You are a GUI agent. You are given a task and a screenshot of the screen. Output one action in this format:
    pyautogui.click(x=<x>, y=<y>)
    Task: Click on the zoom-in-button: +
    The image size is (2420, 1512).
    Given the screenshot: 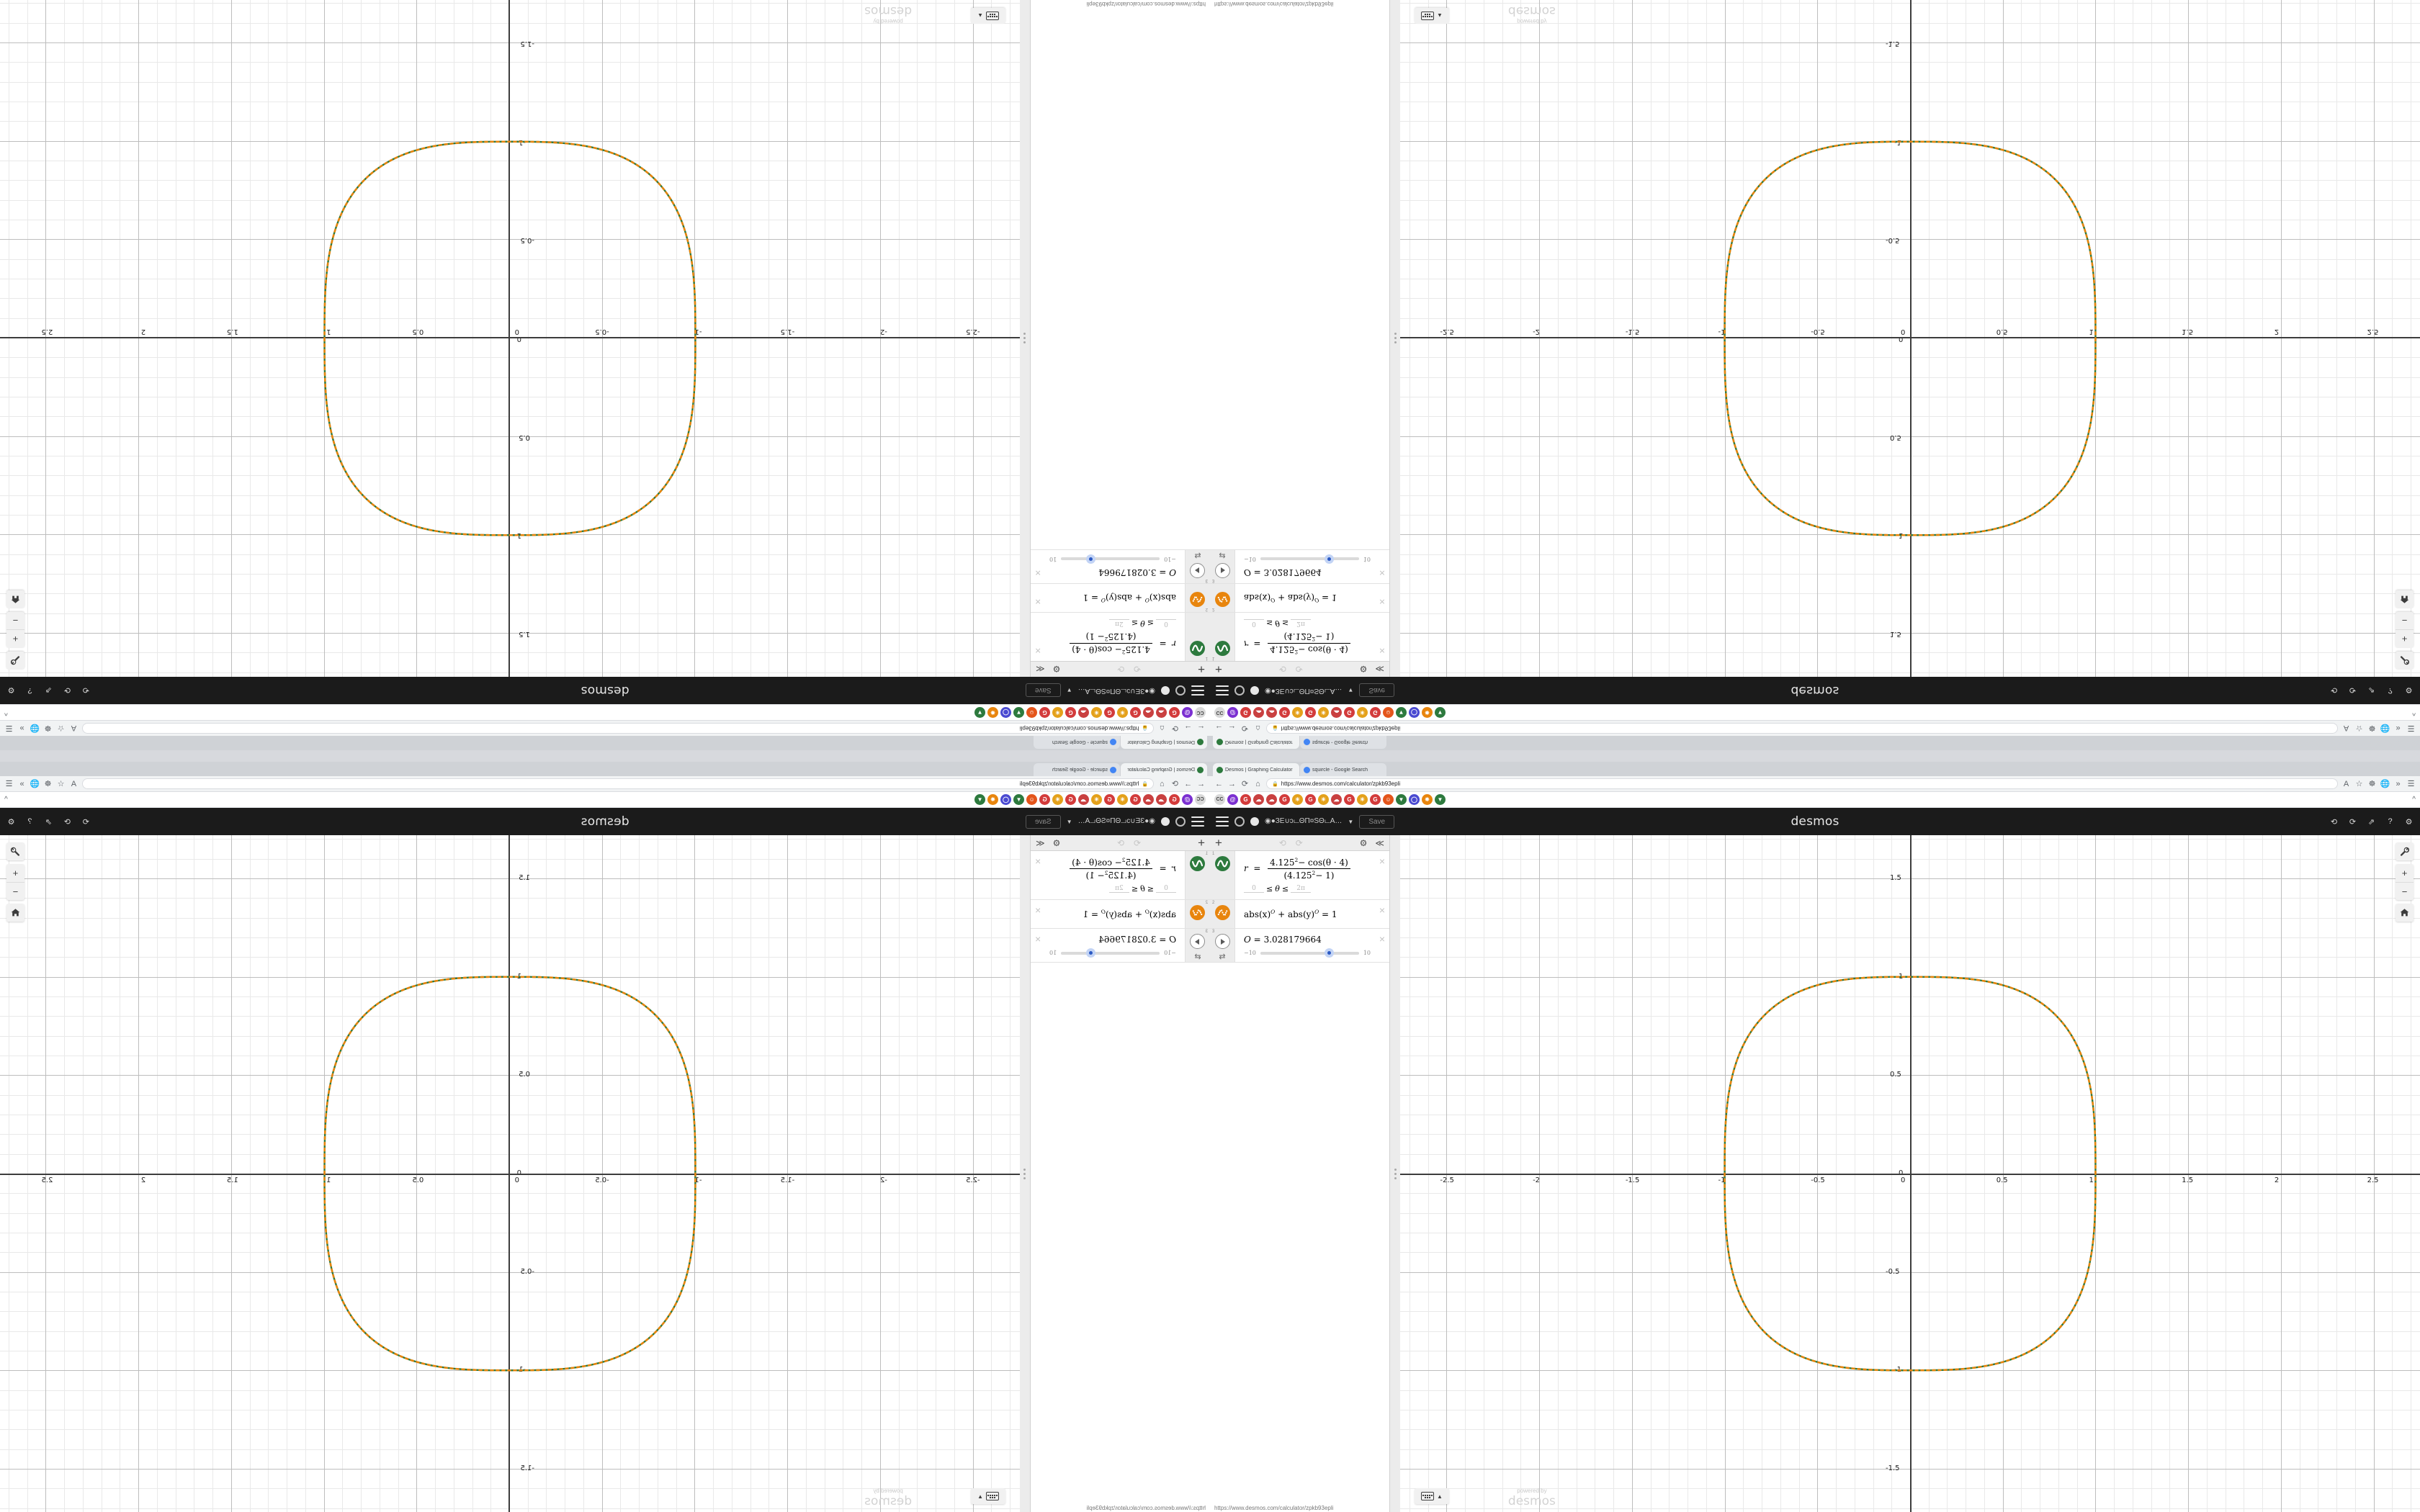 What is the action you would take?
    pyautogui.click(x=15, y=873)
    